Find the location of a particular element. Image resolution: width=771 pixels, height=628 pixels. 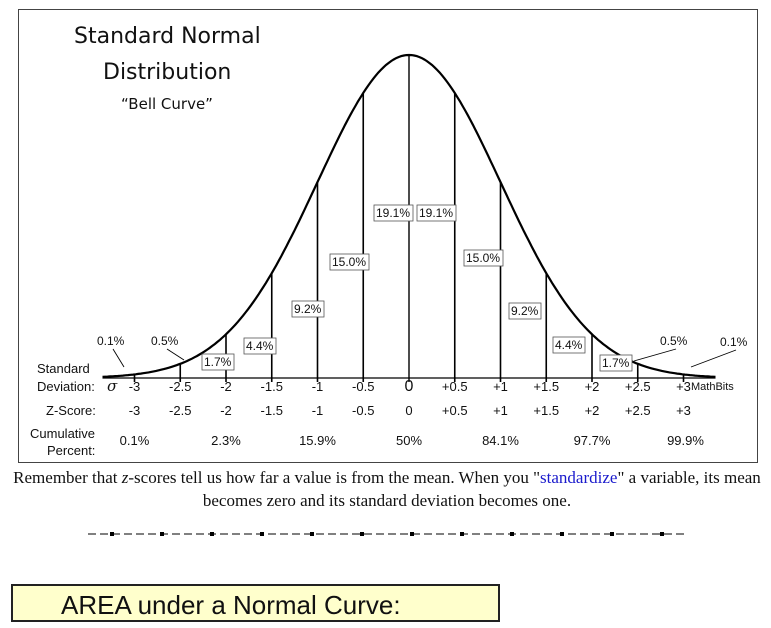

sd-row-label-2: Deviation: is located at coordinates (66, 386).